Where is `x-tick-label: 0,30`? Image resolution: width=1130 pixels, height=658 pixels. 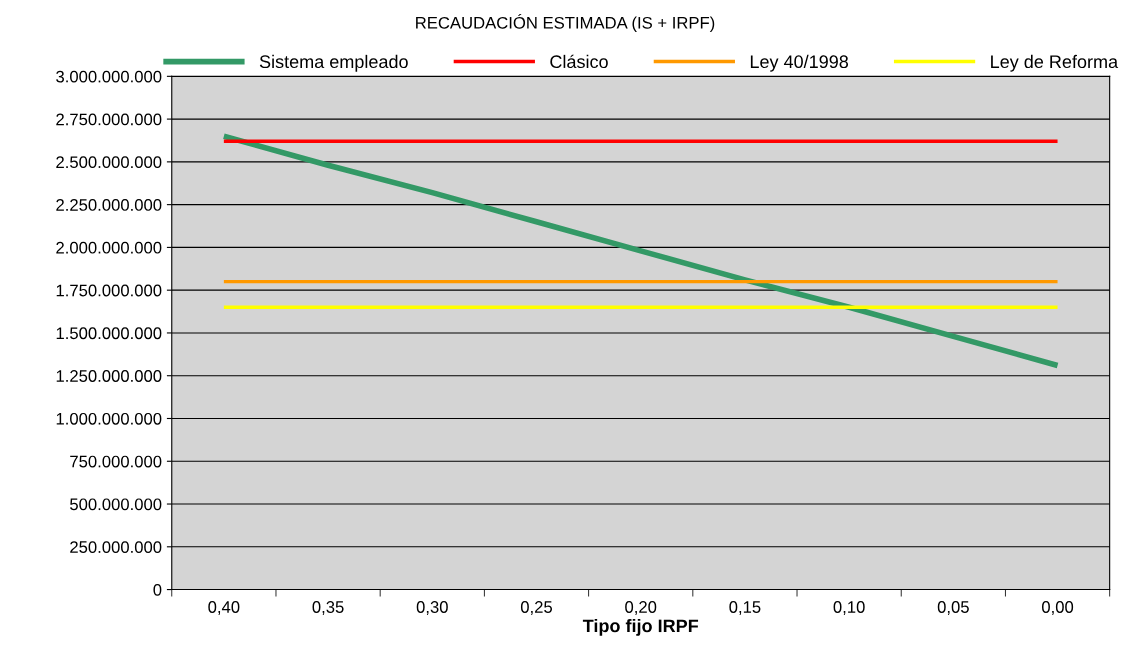
x-tick-label: 0,30 is located at coordinates (432, 608).